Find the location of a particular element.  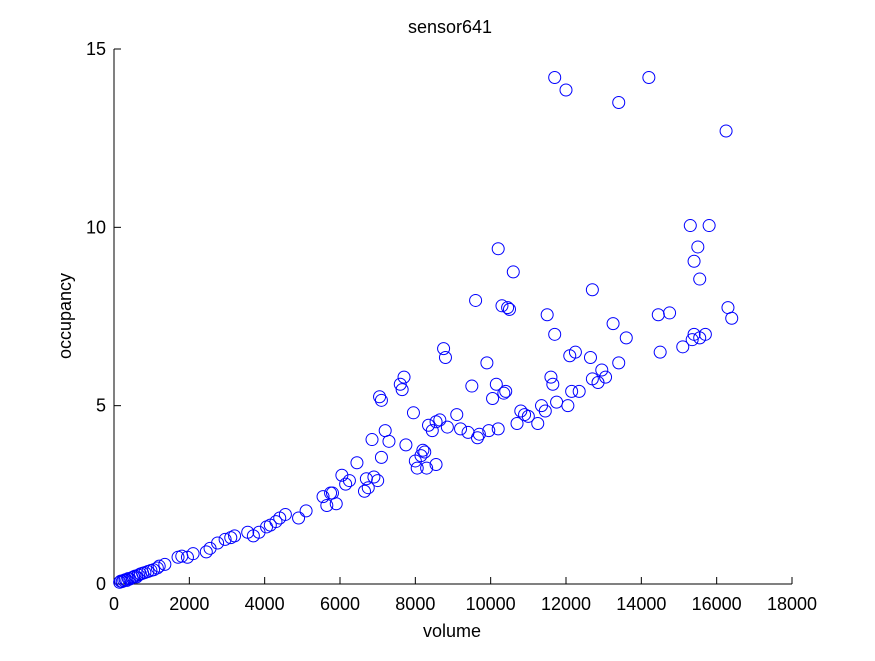

x-tick-label: 16000 is located at coordinates (717, 604).